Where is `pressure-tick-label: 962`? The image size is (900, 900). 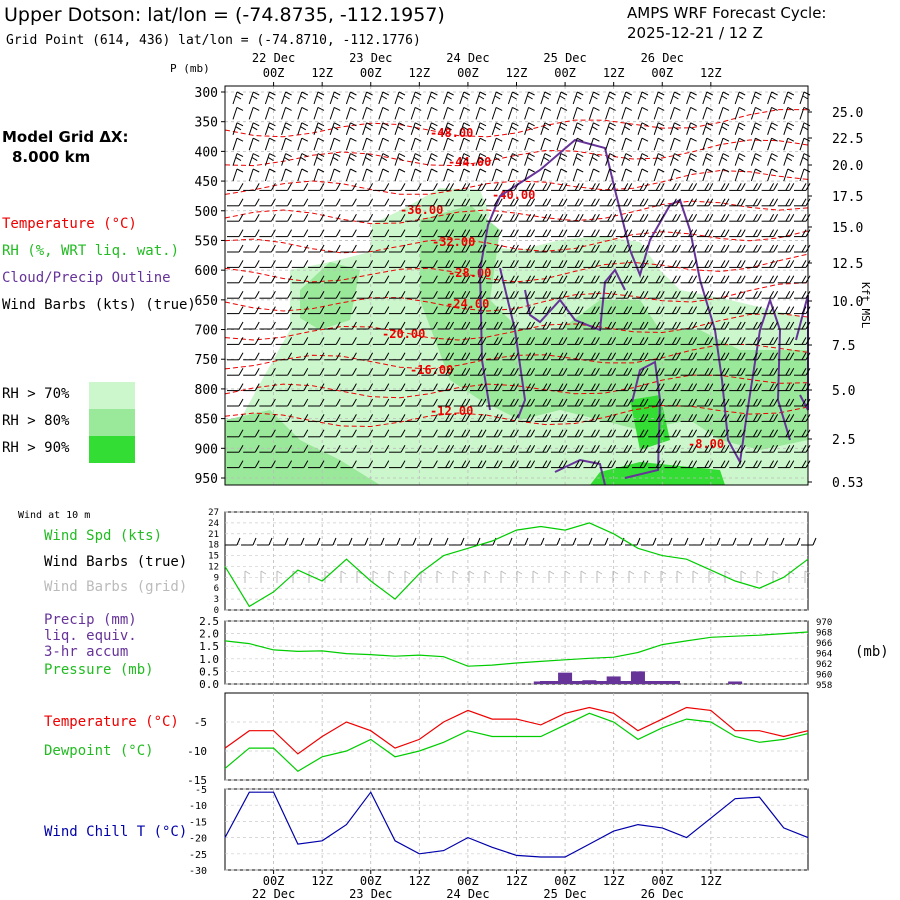 pressure-tick-label: 962 is located at coordinates (824, 665).